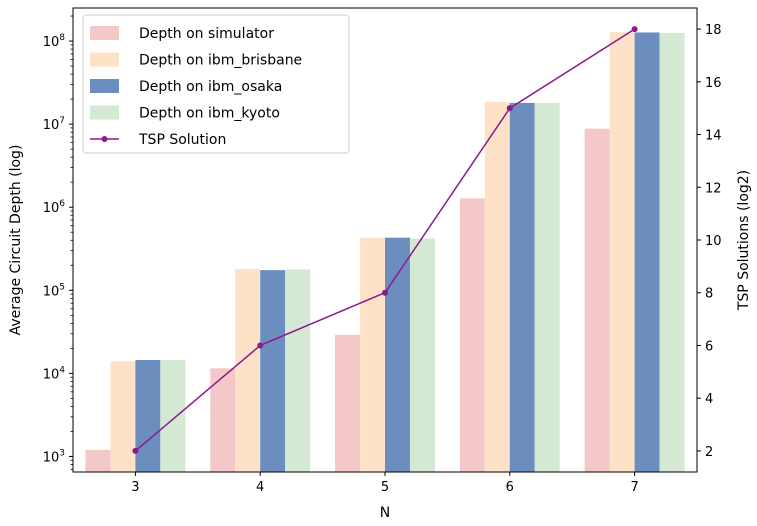 This screenshot has width=757, height=526. What do you see at coordinates (206, 34) in the screenshot?
I see `legend-label-1: Depth on simulator` at bounding box center [206, 34].